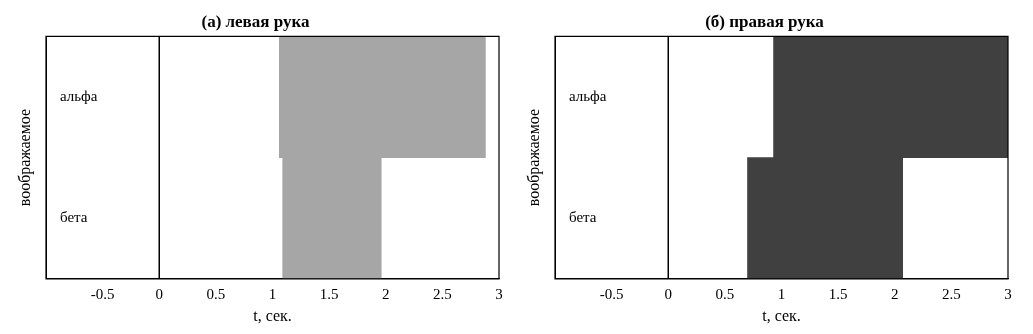  Describe the element at coordinates (256, 21) in the screenshot. I see `chart-title: (а) левая рука` at that location.